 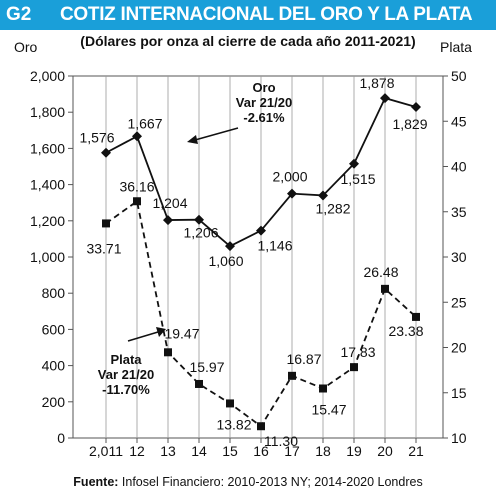 What do you see at coordinates (54, 293) in the screenshot?
I see `left-tick-label: 800` at bounding box center [54, 293].